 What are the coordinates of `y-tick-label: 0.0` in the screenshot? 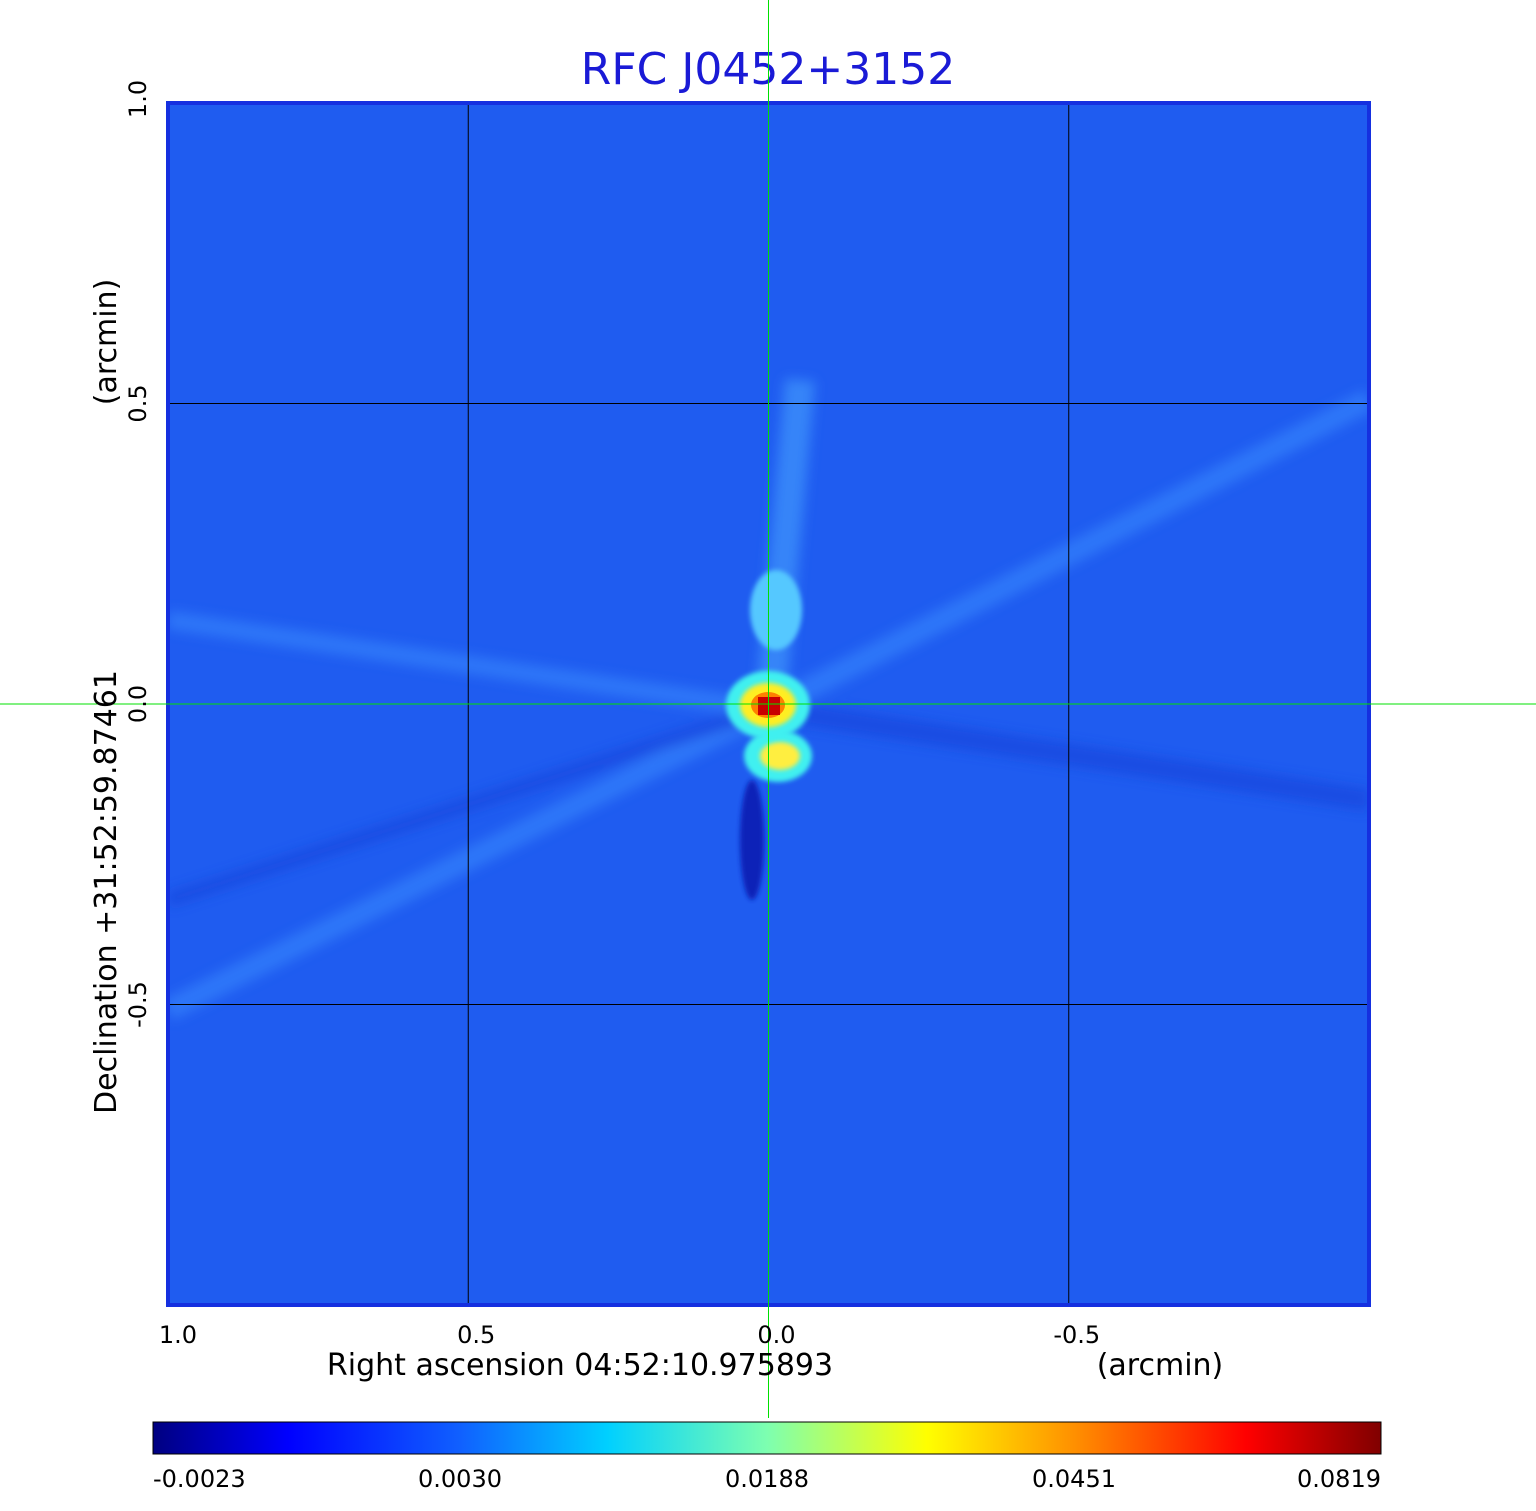 It's located at (138, 704).